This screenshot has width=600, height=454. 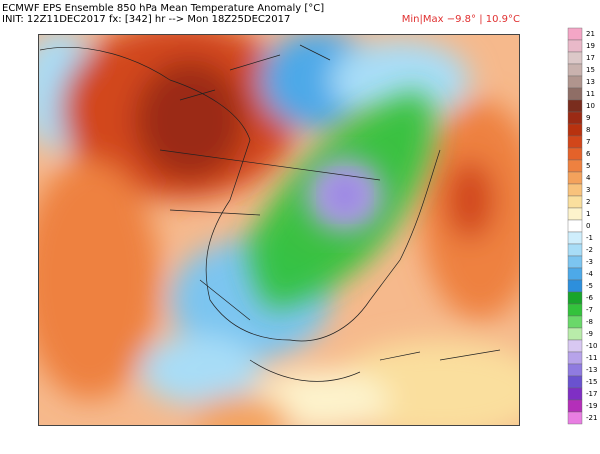 I want to click on colorbar-label: -19, so click(x=591, y=406).